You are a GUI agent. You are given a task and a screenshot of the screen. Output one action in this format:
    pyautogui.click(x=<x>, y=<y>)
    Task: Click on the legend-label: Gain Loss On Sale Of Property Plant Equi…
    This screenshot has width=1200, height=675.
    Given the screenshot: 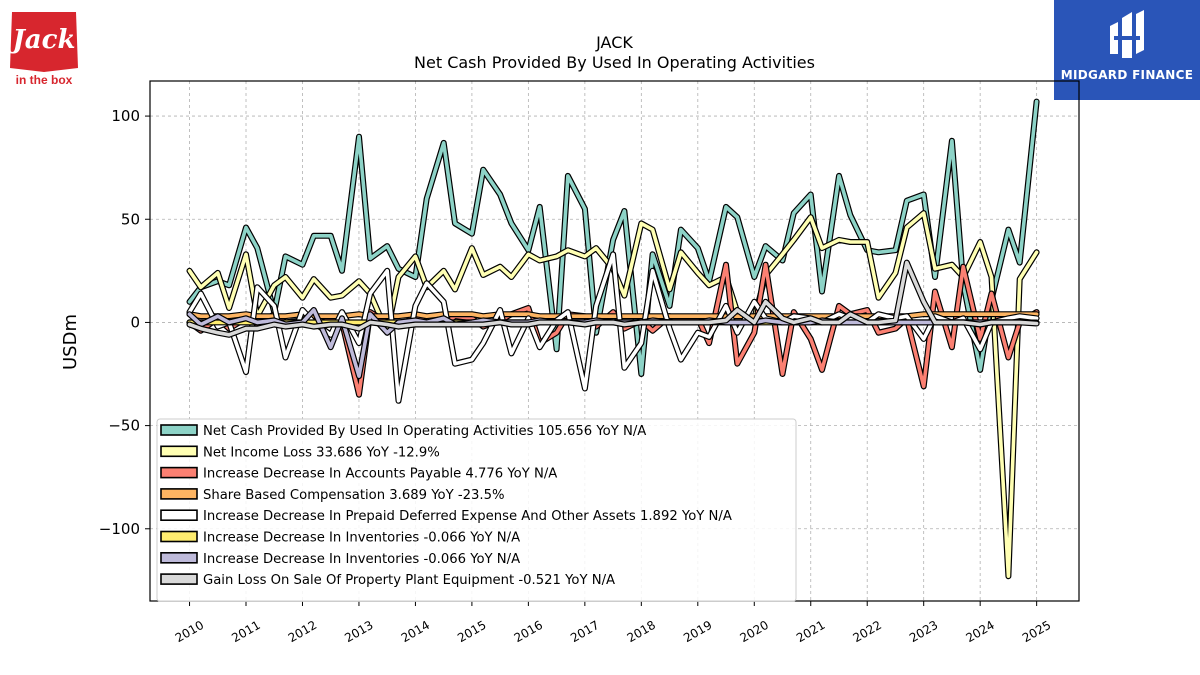 What is the action you would take?
    pyautogui.click(x=409, y=580)
    